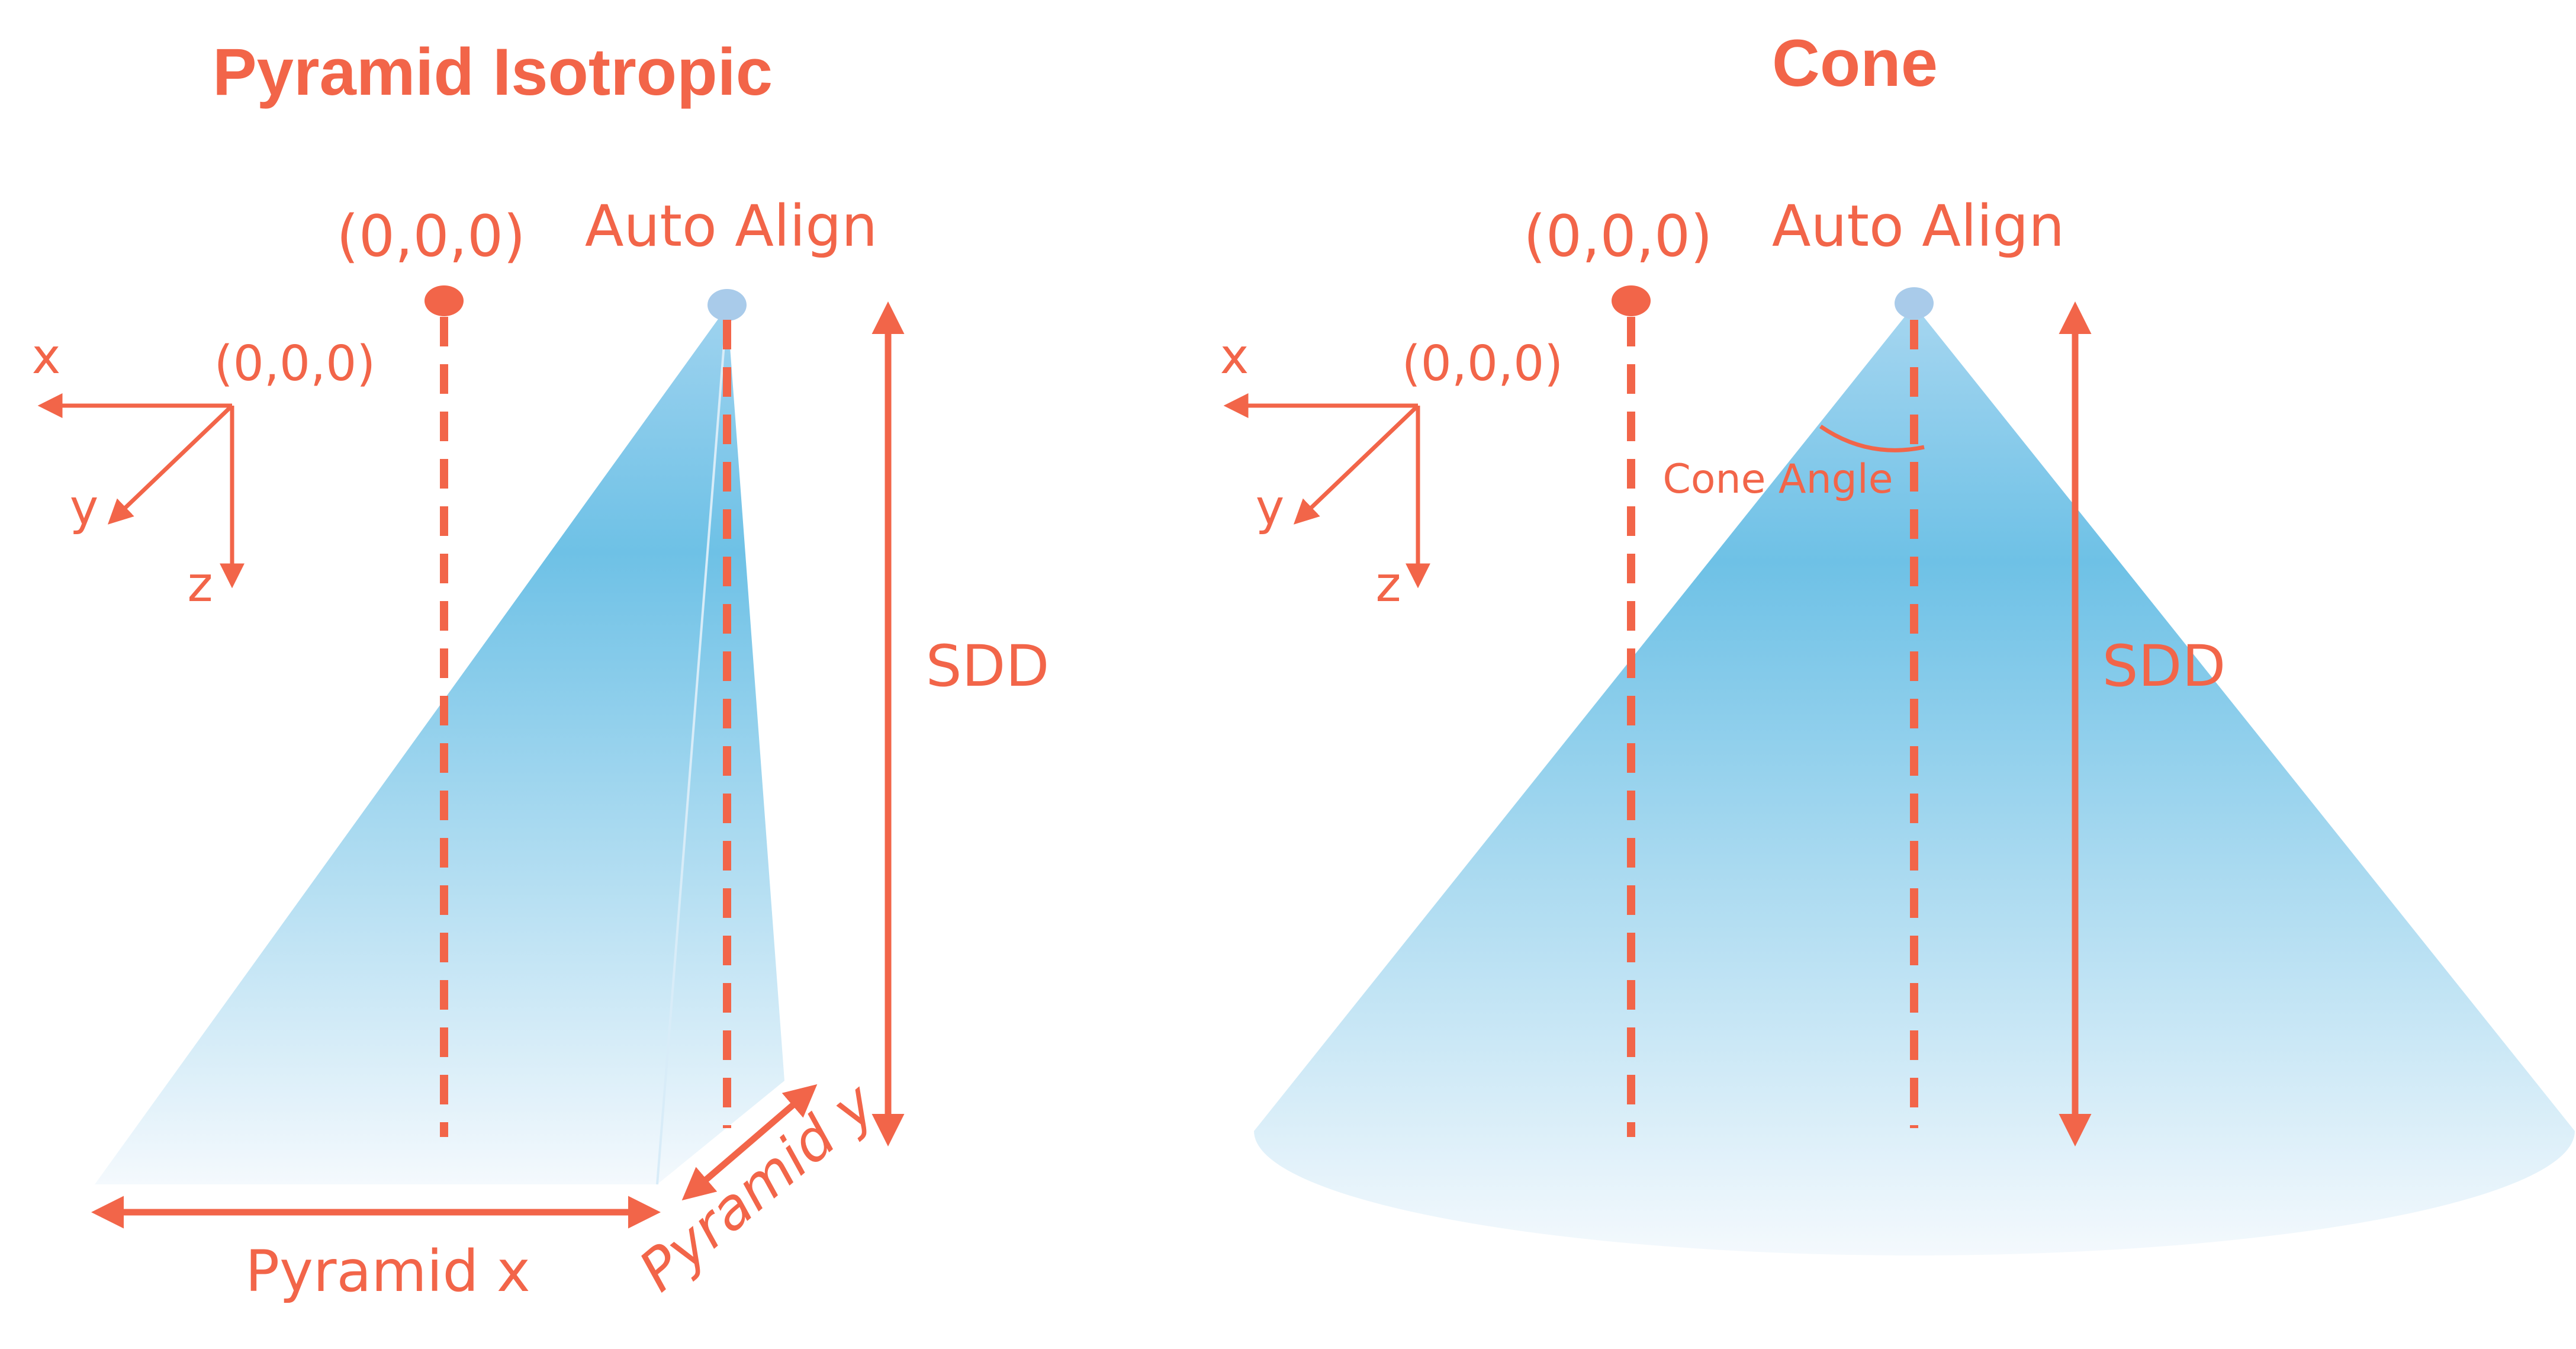  Describe the element at coordinates (692, 745) in the screenshot. I see `pyramid-beam-edge` at that location.